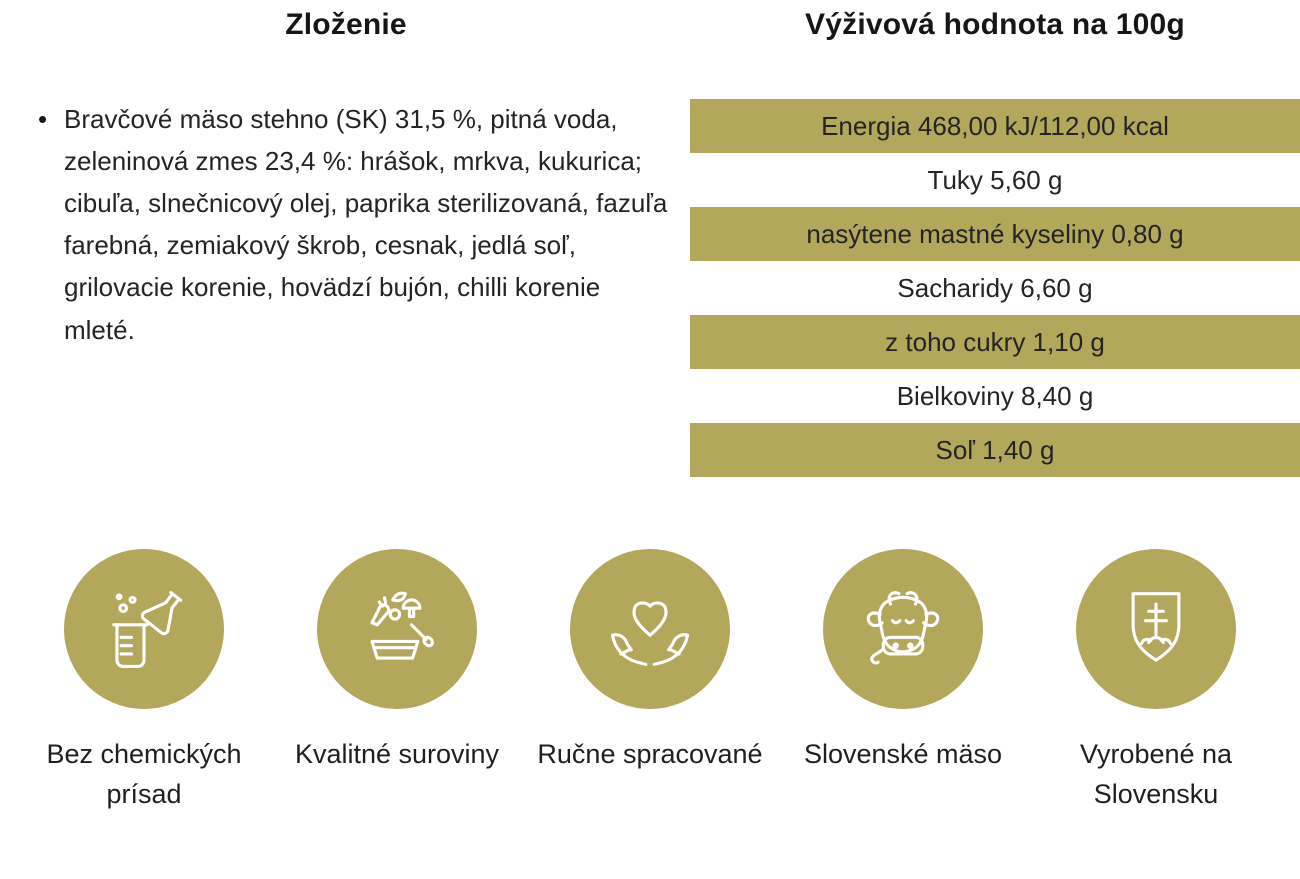  What do you see at coordinates (995, 126) in the screenshot?
I see `nutrition-row-energy: Energia 468,00 kJ/112,00 kcal` at bounding box center [995, 126].